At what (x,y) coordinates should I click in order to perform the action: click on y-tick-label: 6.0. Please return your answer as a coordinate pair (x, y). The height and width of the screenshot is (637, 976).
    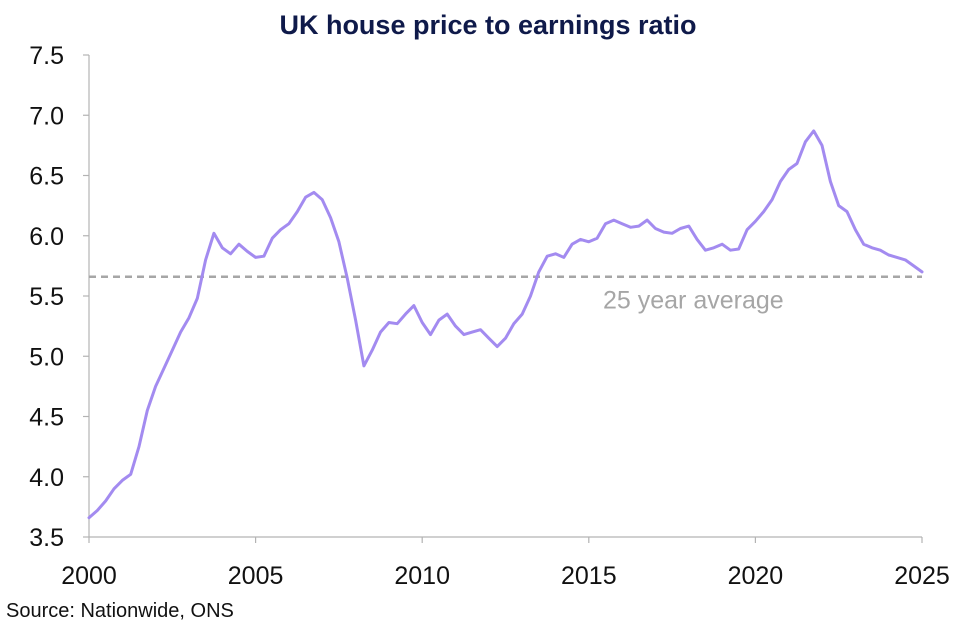
    Looking at the image, I should click on (46, 237).